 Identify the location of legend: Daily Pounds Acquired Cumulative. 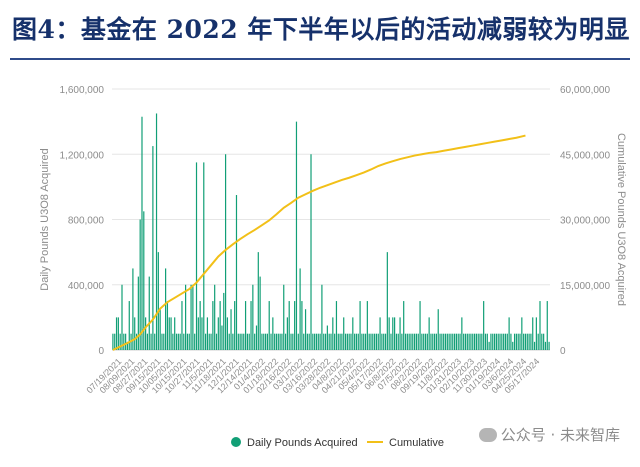
(337, 443).